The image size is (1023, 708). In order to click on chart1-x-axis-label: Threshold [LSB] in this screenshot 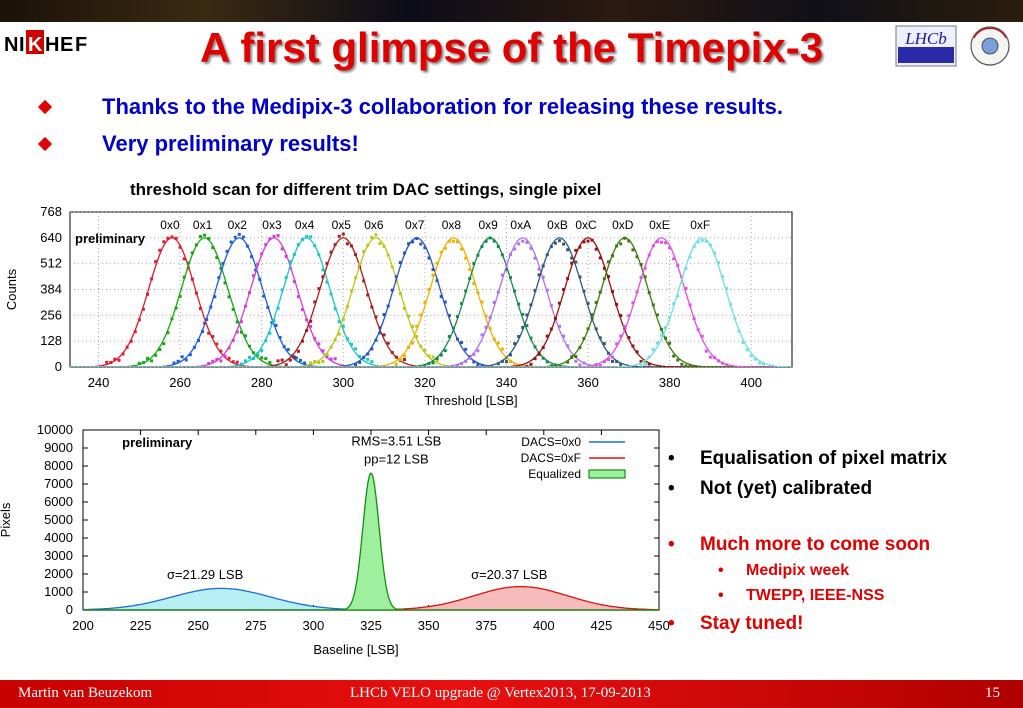, I will do `click(470, 400)`.